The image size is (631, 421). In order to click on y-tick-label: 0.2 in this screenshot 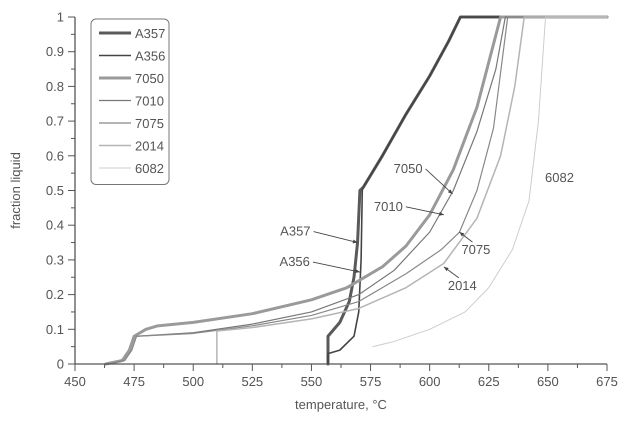, I will do `click(55, 294)`.